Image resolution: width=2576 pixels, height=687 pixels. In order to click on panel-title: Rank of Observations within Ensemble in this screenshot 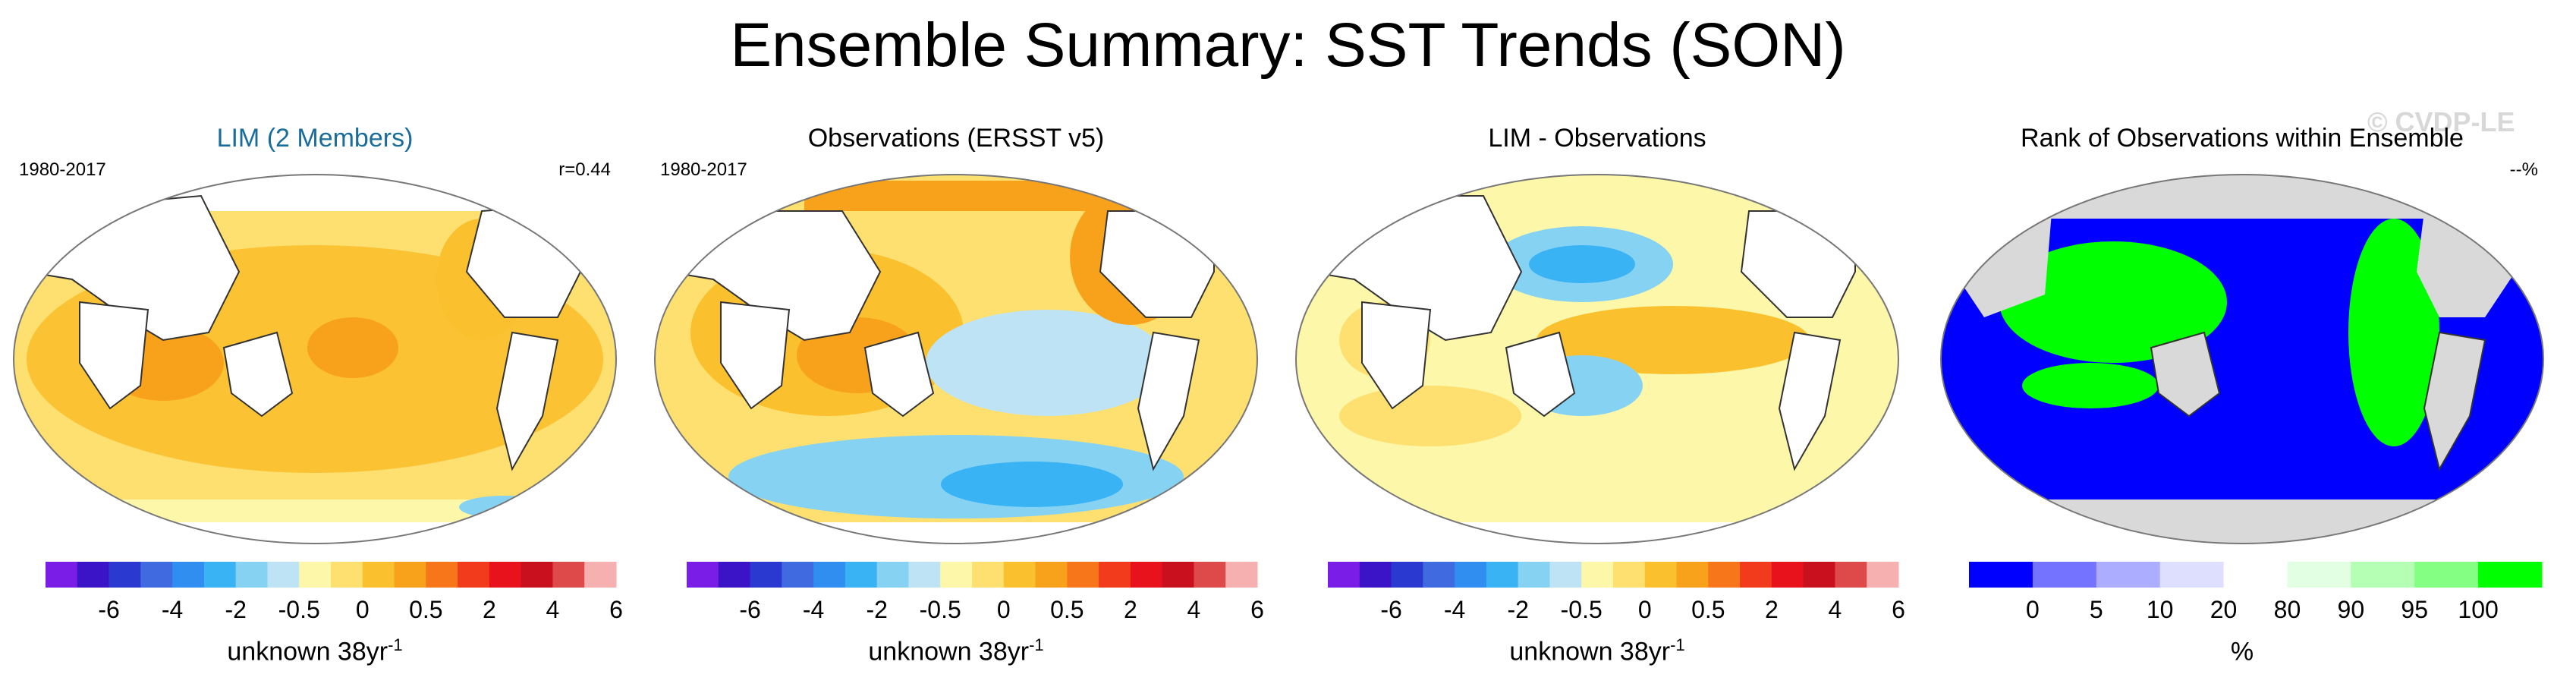, I will do `click(2242, 138)`.